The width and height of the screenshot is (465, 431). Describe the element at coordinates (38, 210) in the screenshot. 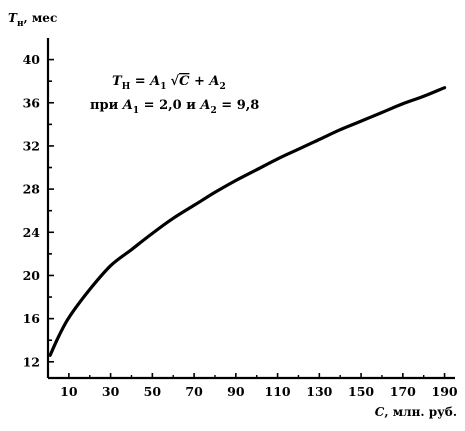

I see `y-ticks: 12 16 20 24 28 32 36 40` at that location.